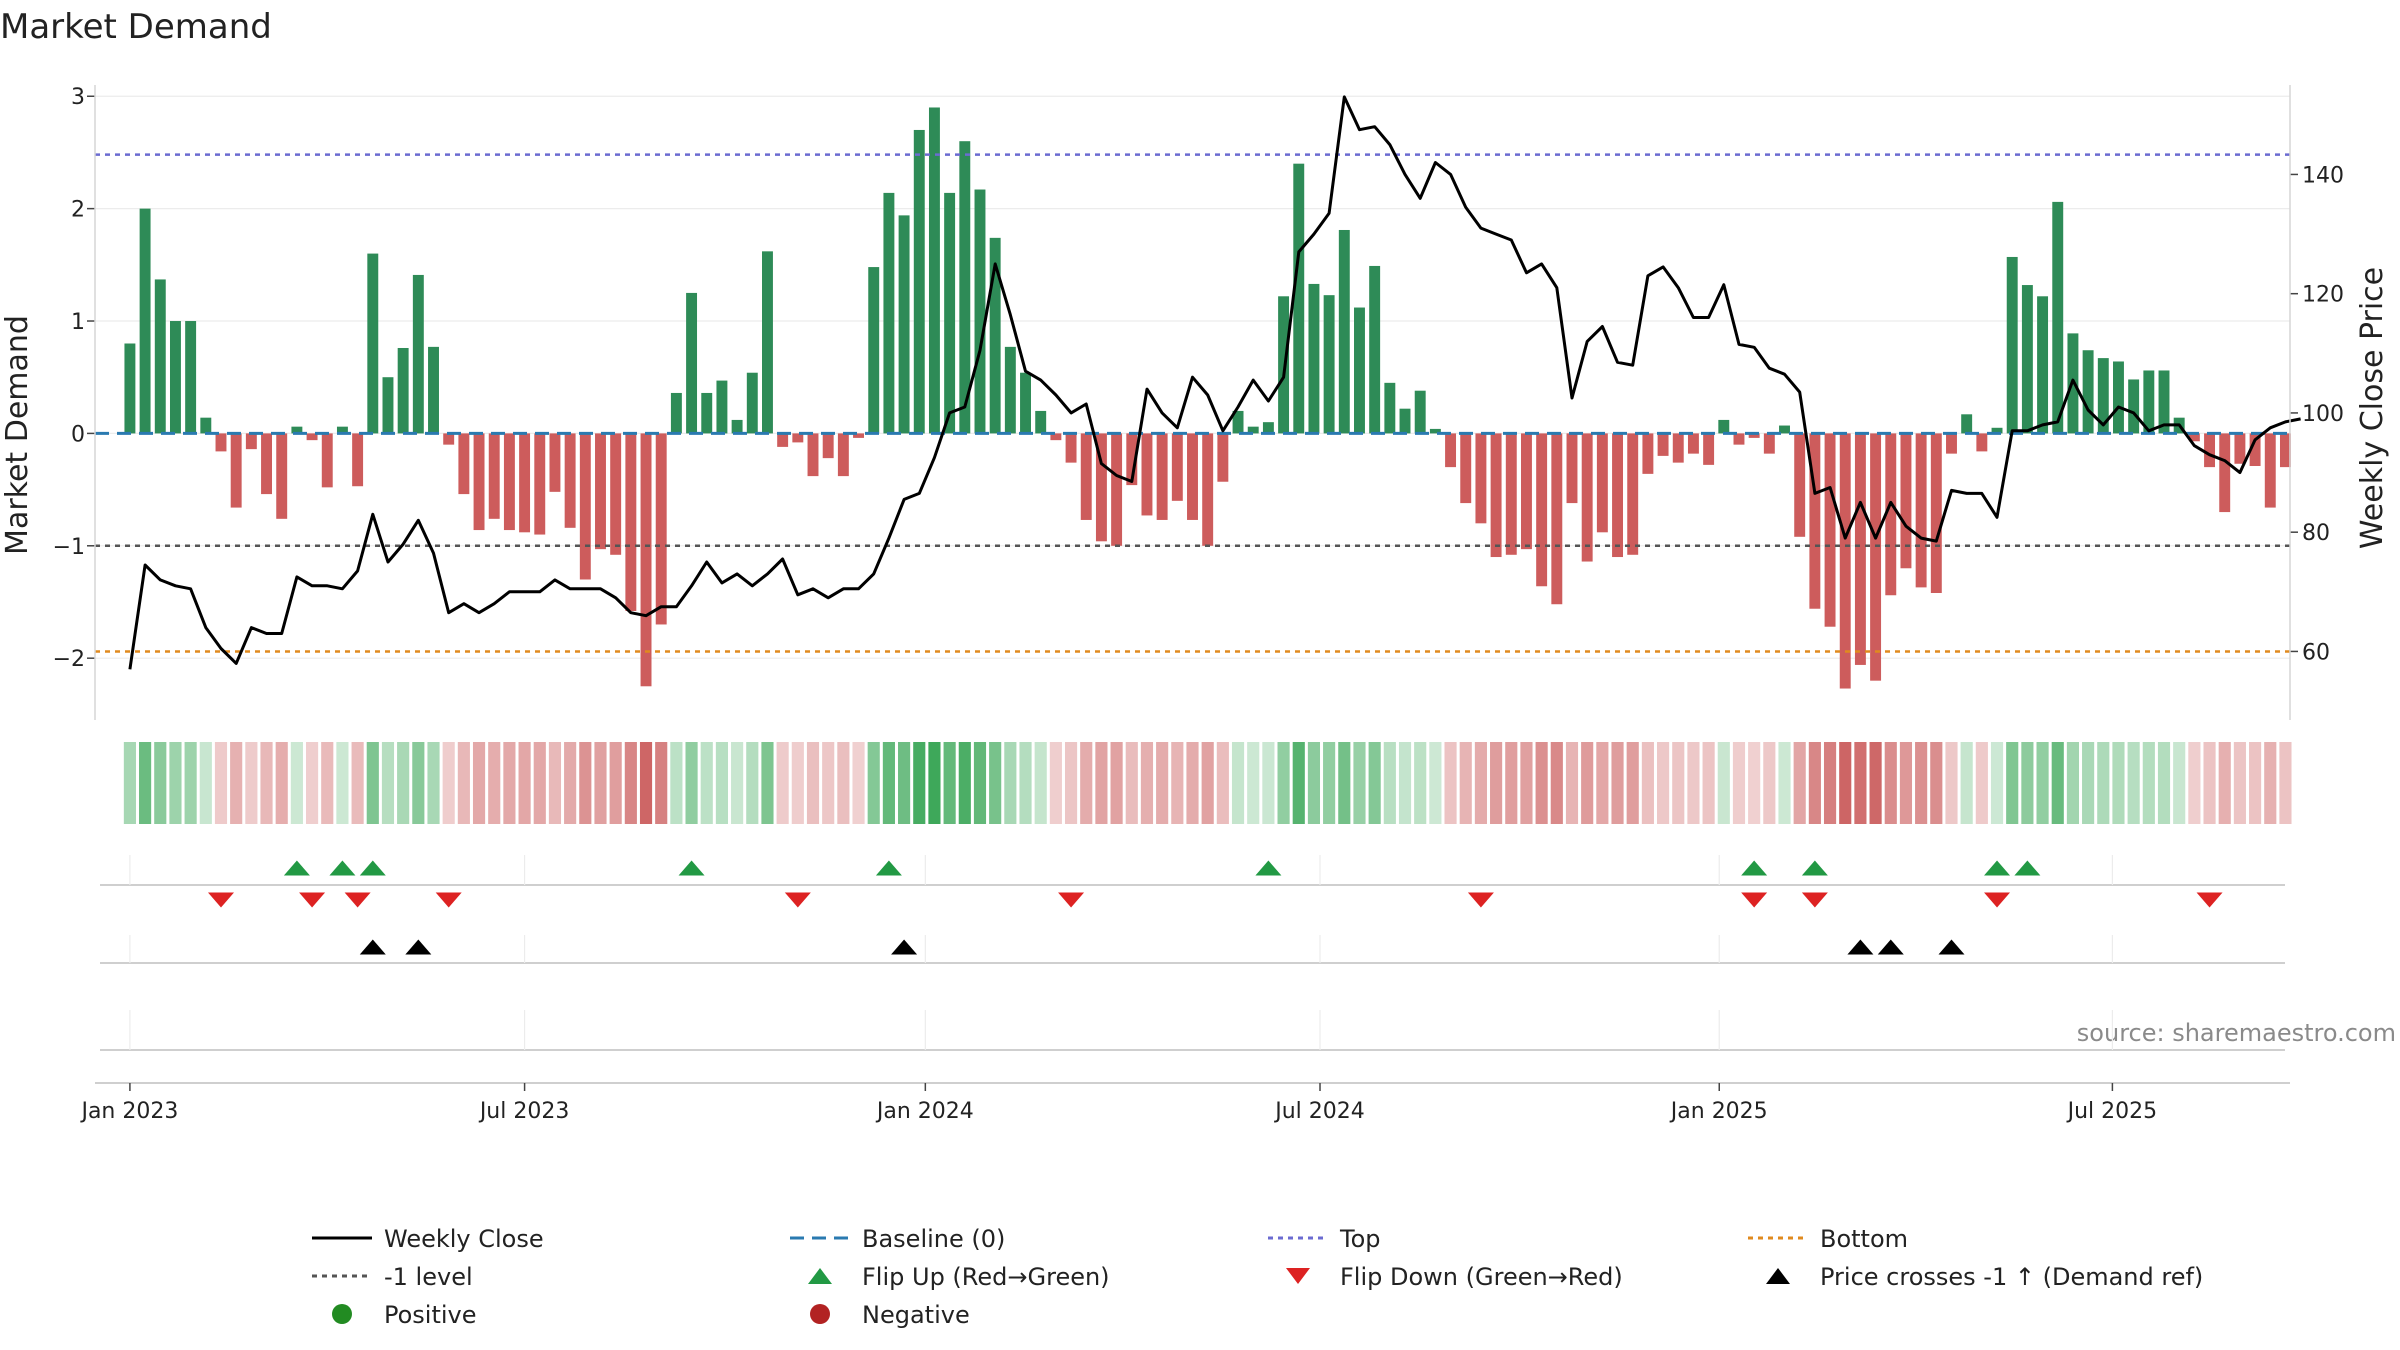  Describe the element at coordinates (1319, 1111) in the screenshot. I see `x-tick-label: Jul 2024` at that location.